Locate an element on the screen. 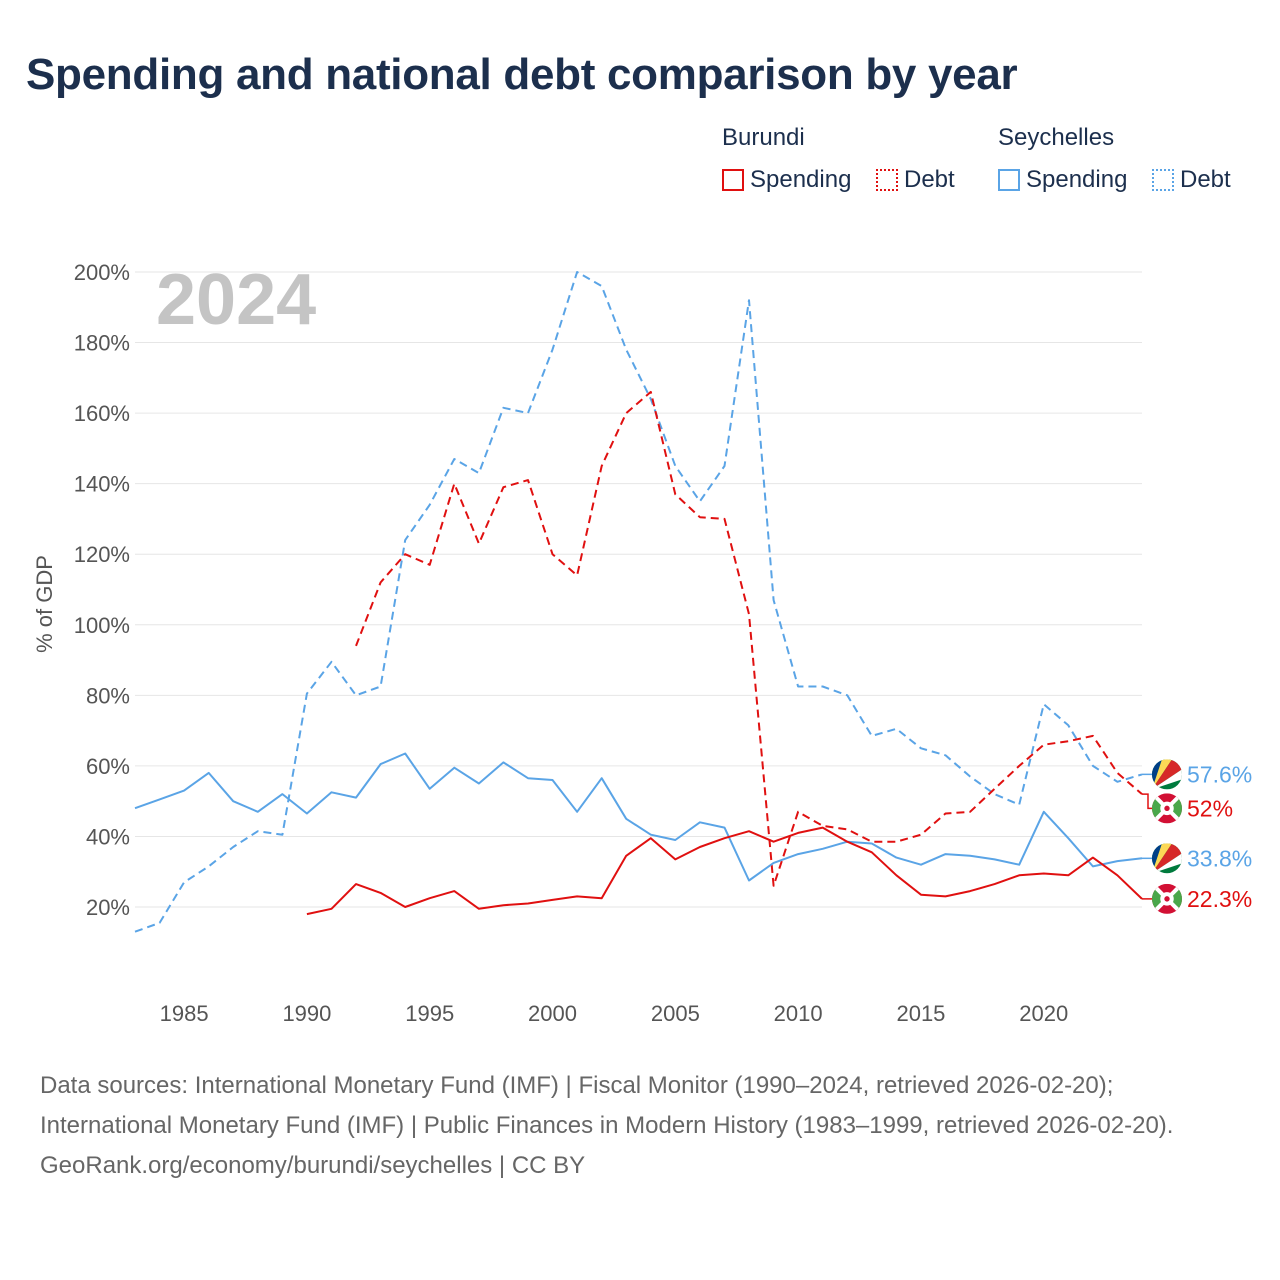  y-tick-label: 20% is located at coordinates (108, 907).